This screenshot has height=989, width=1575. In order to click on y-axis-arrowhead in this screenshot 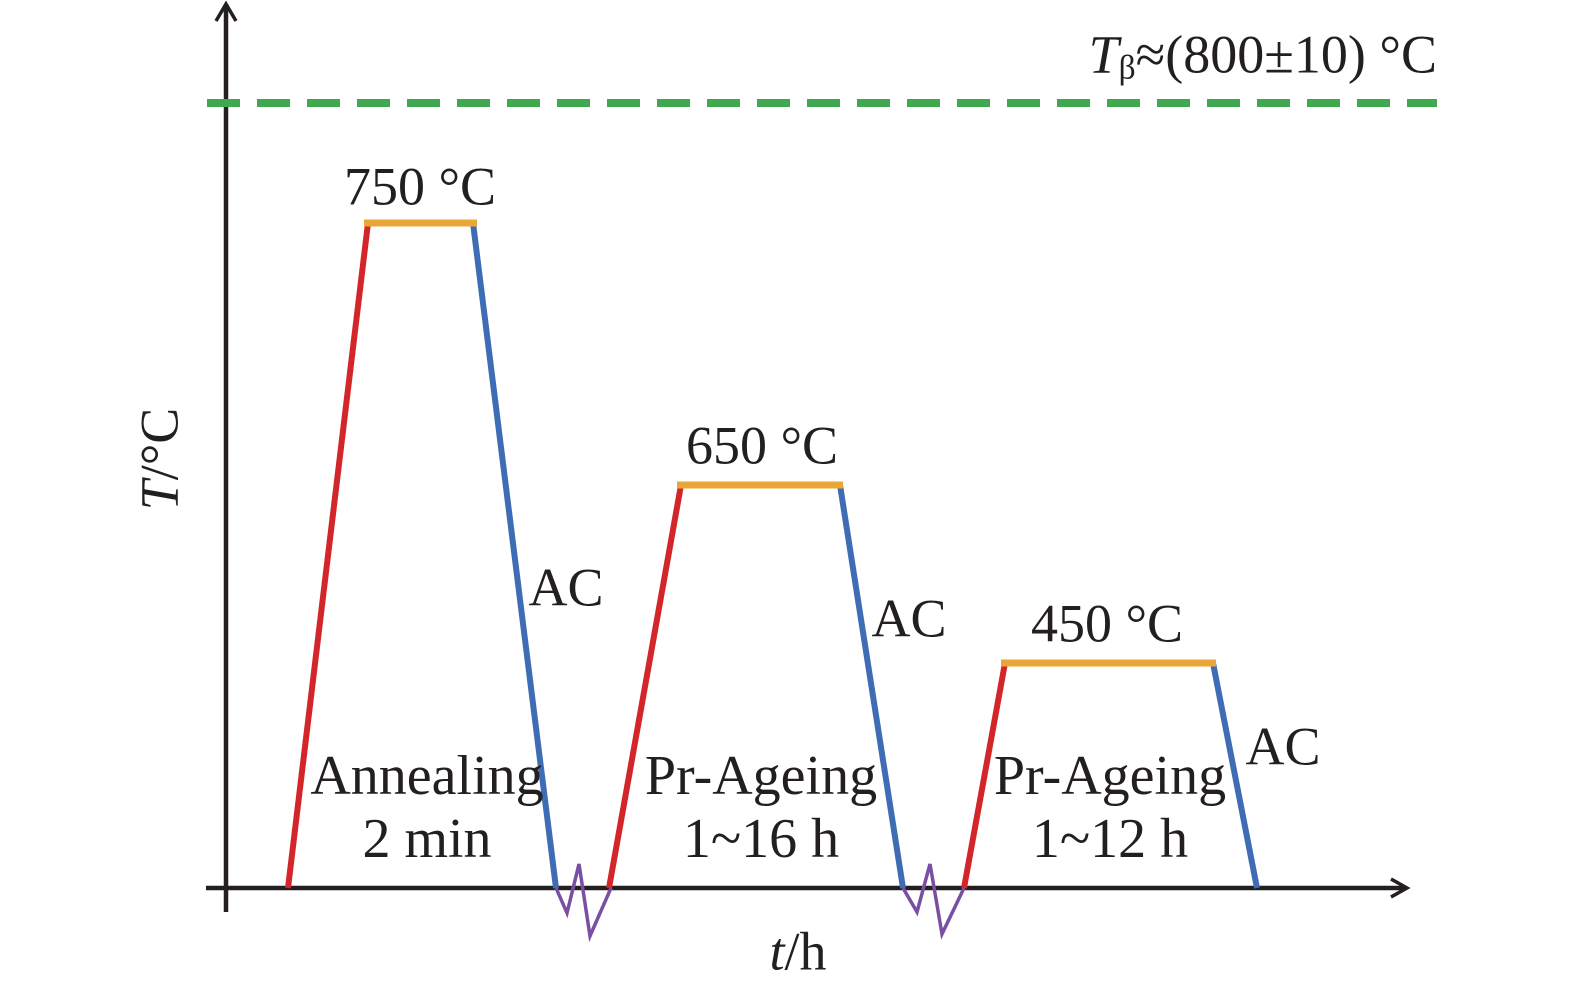, I will do `click(226, 11)`.